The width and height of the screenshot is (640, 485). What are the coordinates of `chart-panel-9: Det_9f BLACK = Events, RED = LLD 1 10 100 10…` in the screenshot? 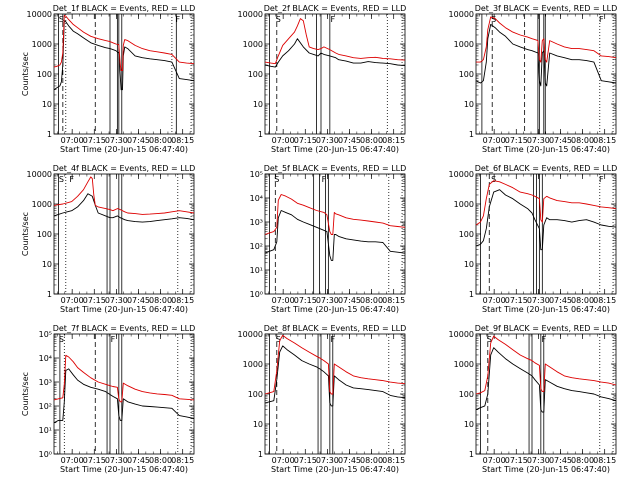 It's located at (533, 399).